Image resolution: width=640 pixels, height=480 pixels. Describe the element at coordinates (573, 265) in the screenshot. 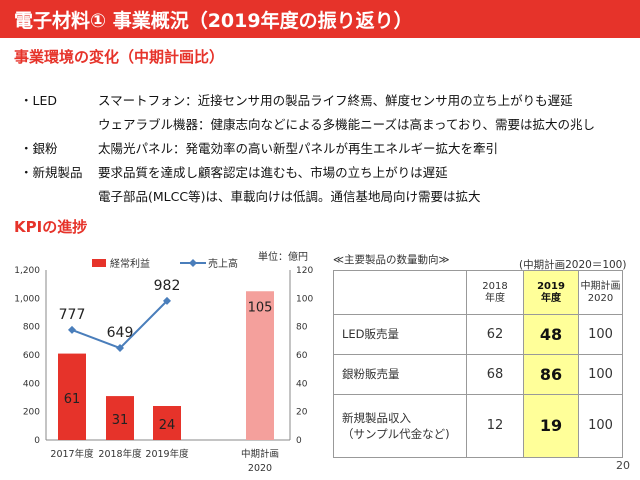

I see `table-note: (中期計画2020＝100)` at that location.